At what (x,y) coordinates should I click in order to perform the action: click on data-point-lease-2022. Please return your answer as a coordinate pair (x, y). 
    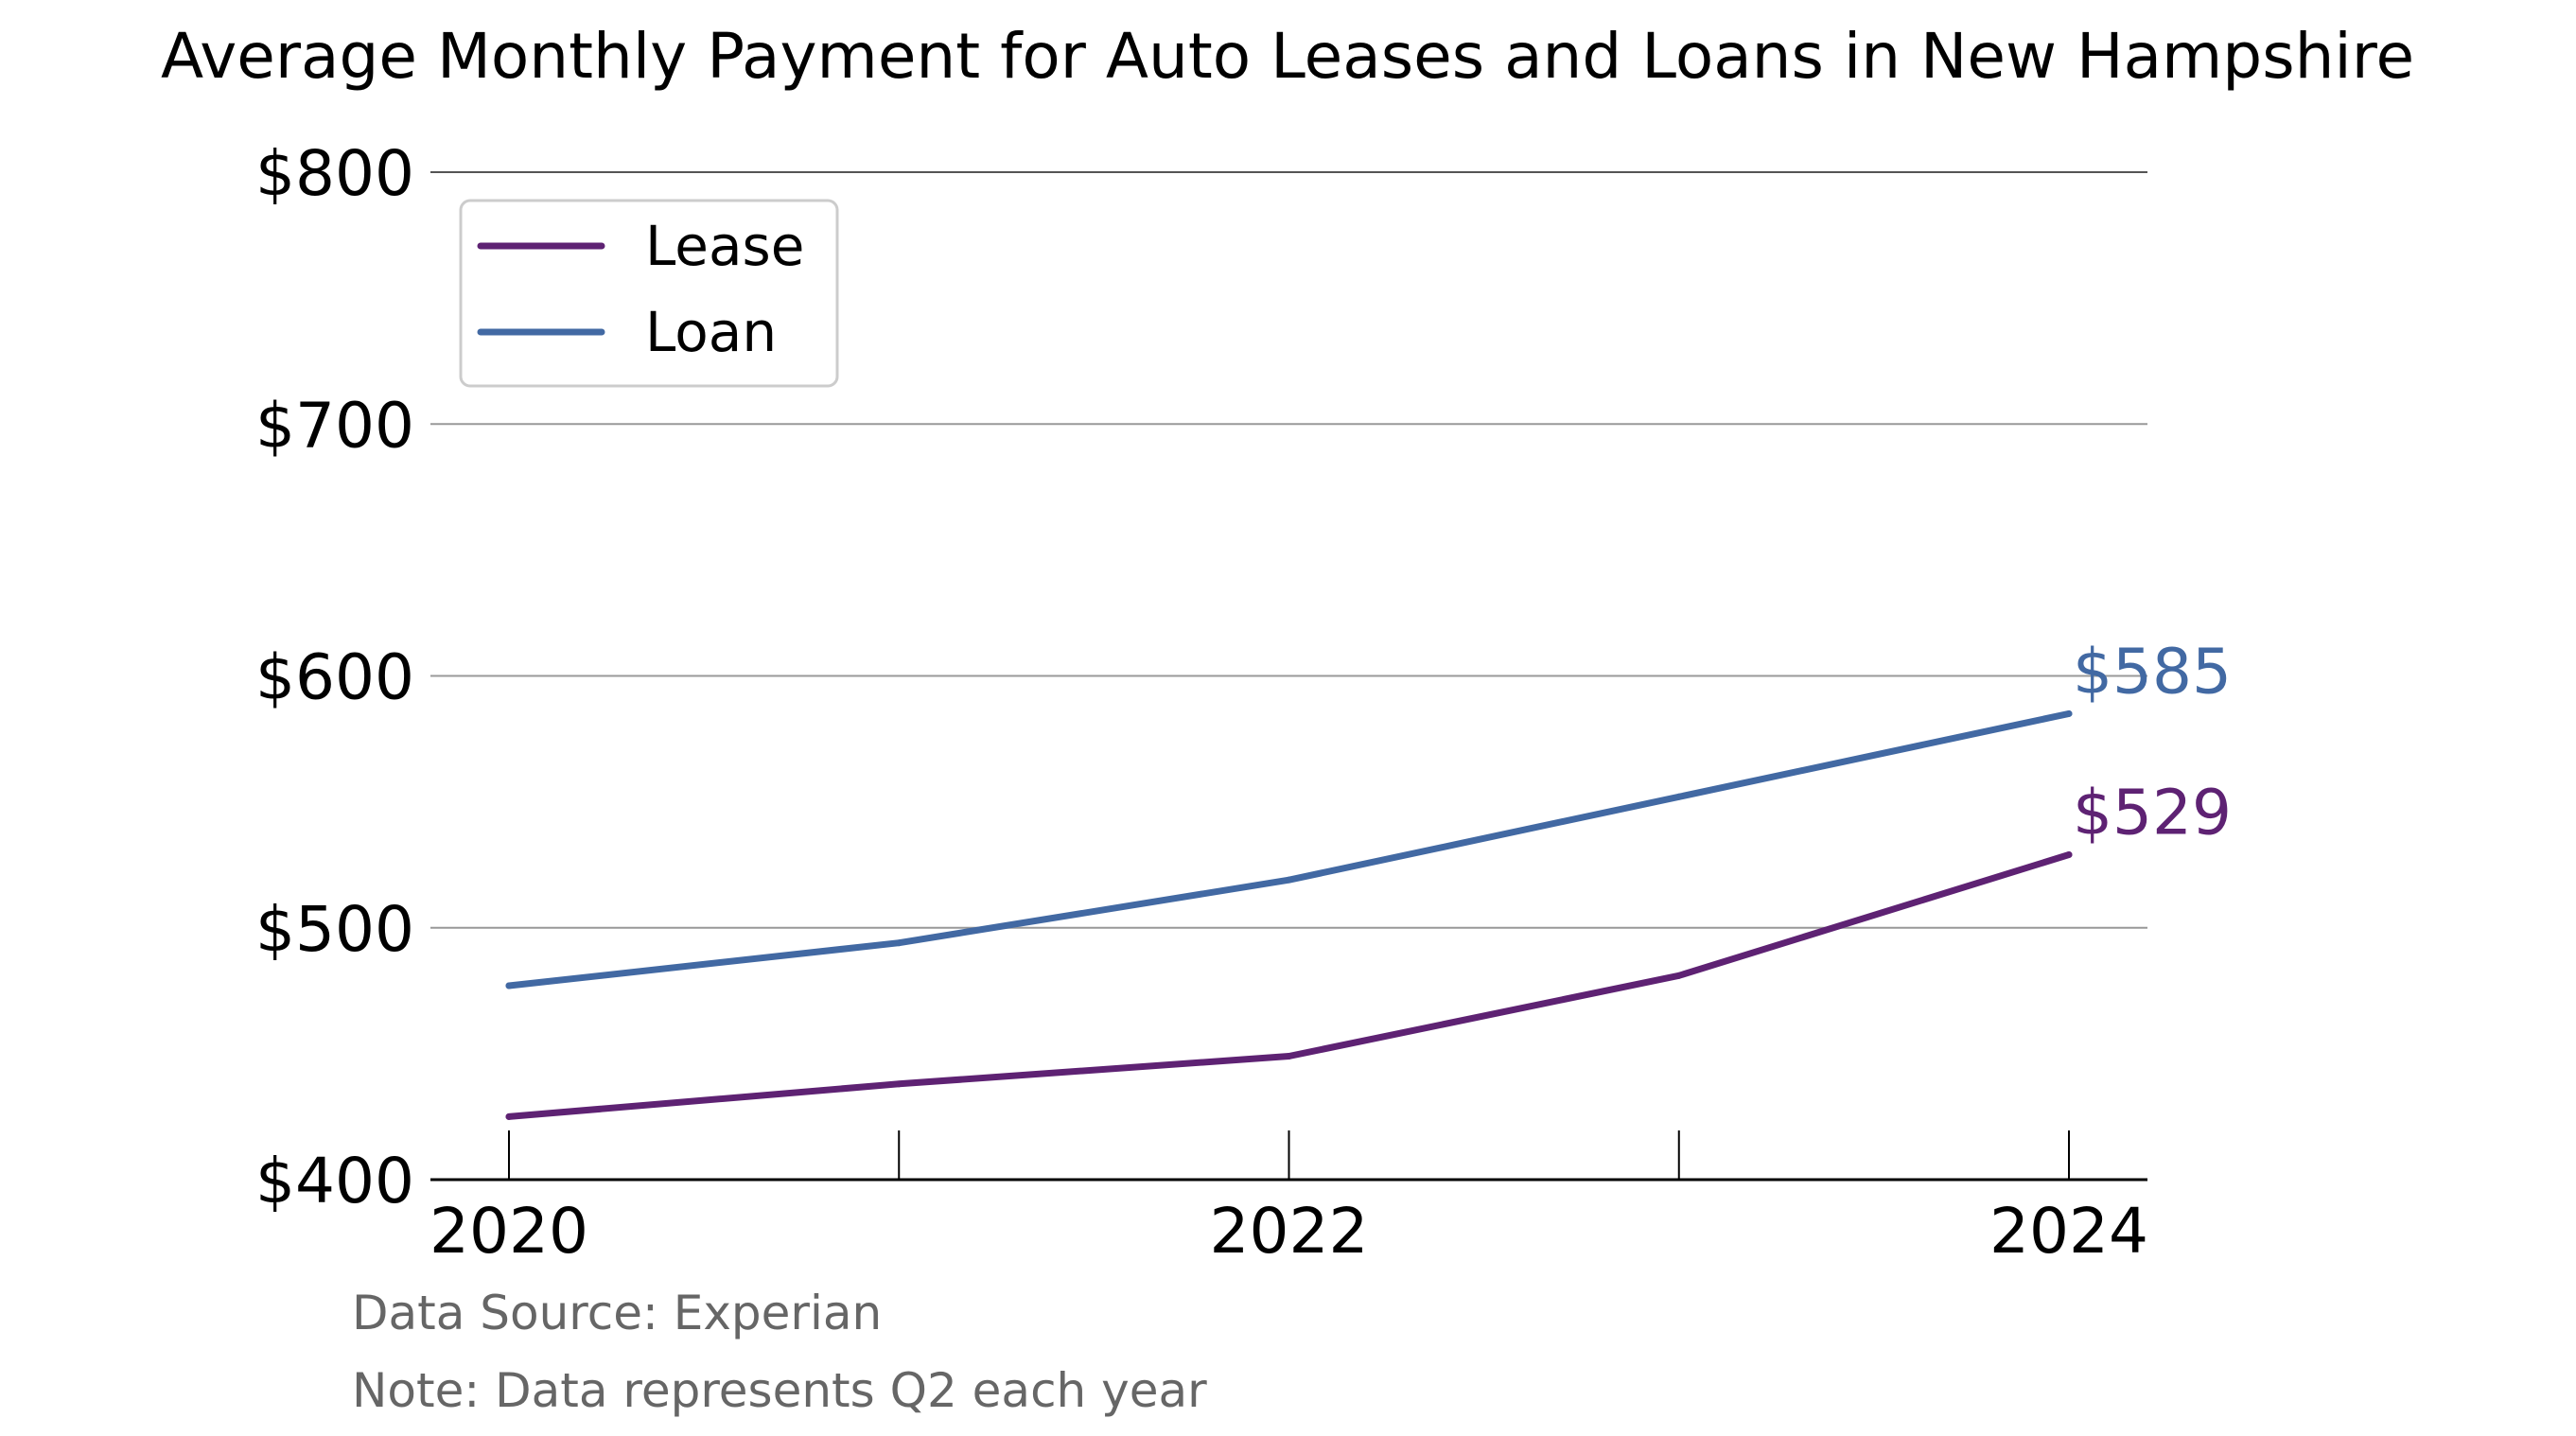
    Looking at the image, I should click on (1289, 1056).